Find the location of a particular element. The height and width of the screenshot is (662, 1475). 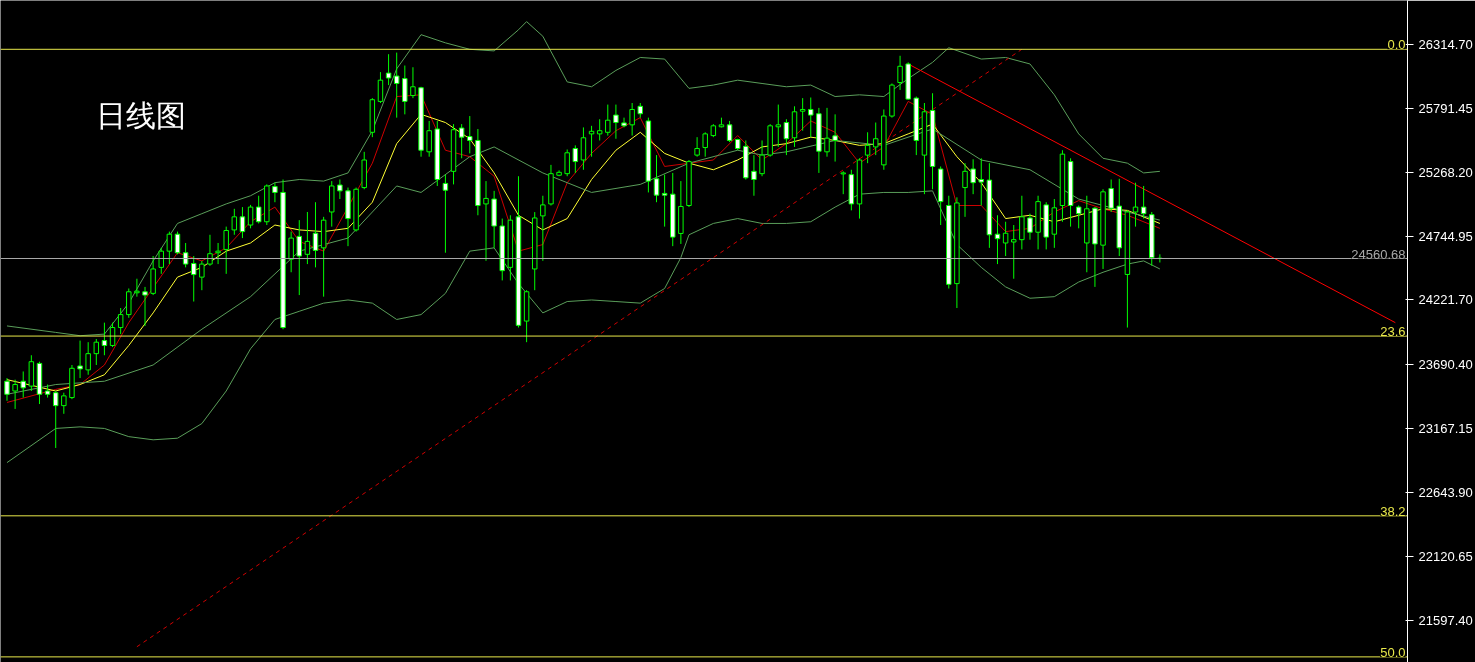

y-tick-label: 25268.20 is located at coordinates (1445, 172).